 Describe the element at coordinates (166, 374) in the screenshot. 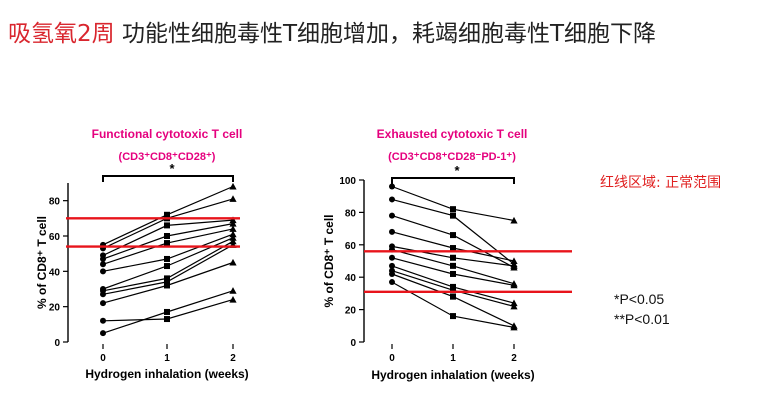

I see `chart1-x-label: Hydrogen inhalation (weeks)` at that location.